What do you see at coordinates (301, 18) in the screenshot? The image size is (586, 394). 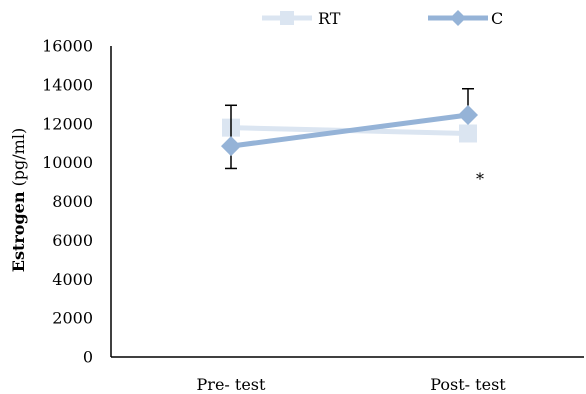 I see `legend-item-rt: RT` at bounding box center [301, 18].